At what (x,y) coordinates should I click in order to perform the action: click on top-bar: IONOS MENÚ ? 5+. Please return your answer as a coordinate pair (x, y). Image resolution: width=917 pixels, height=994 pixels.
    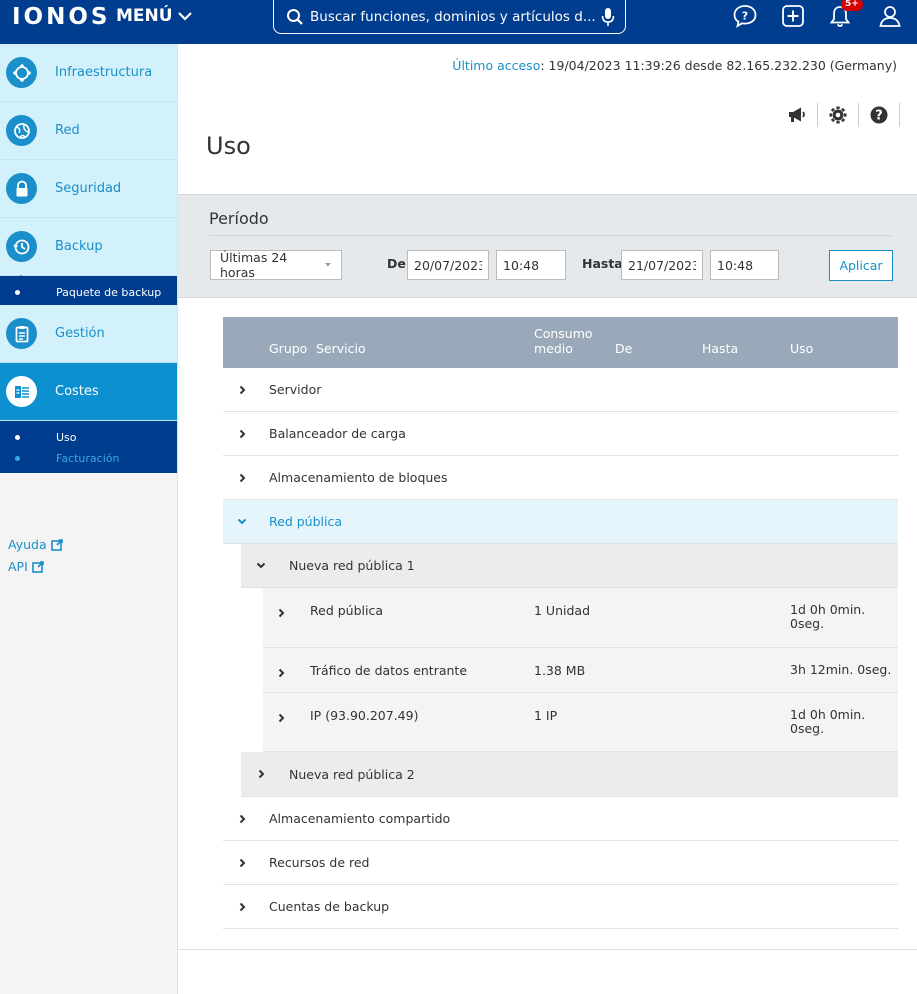
    Looking at the image, I should click on (458, 22).